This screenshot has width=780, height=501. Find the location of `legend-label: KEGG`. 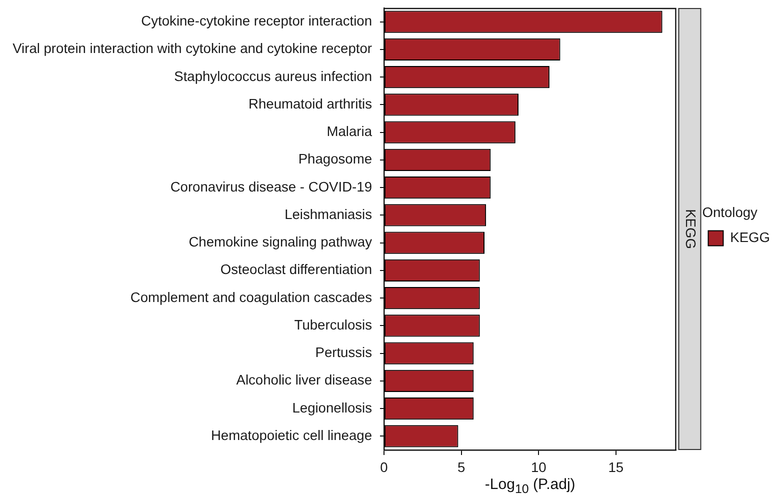

legend-label: KEGG is located at coordinates (750, 238).